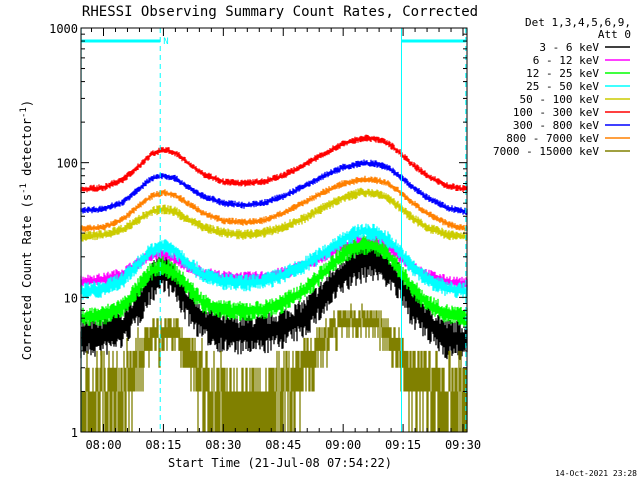 This screenshot has height=480, width=640. I want to click on flag-marker-label: N, so click(165, 42).